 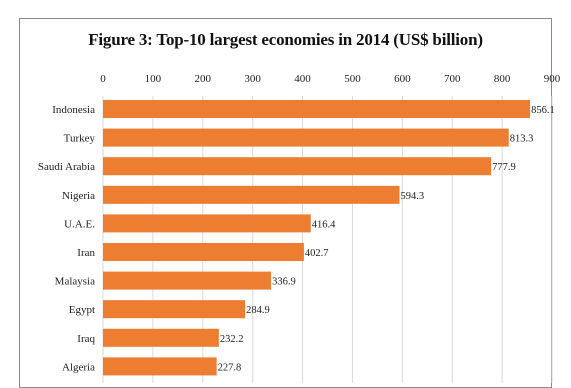 I want to click on category-label: Malaysia, so click(x=75, y=282).